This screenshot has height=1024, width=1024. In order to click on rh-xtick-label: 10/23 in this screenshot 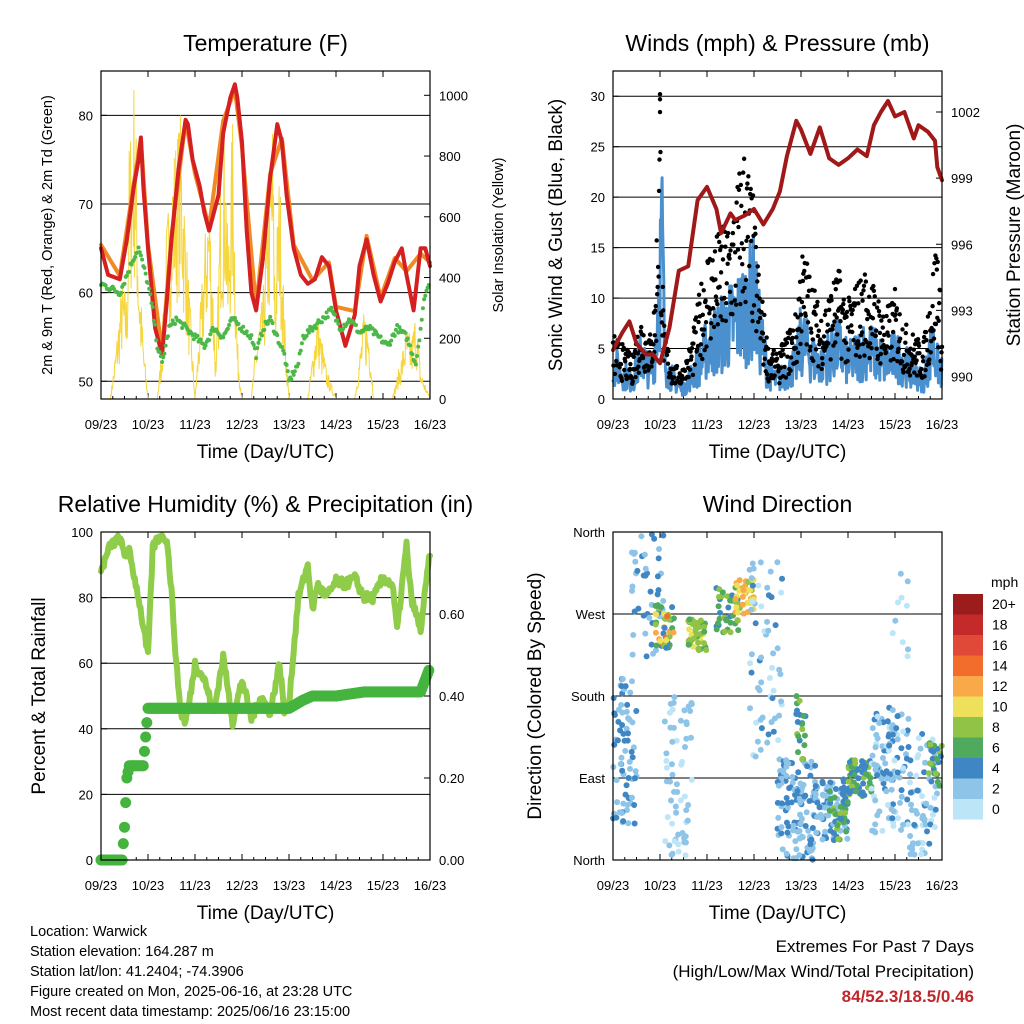, I will do `click(148, 885)`.